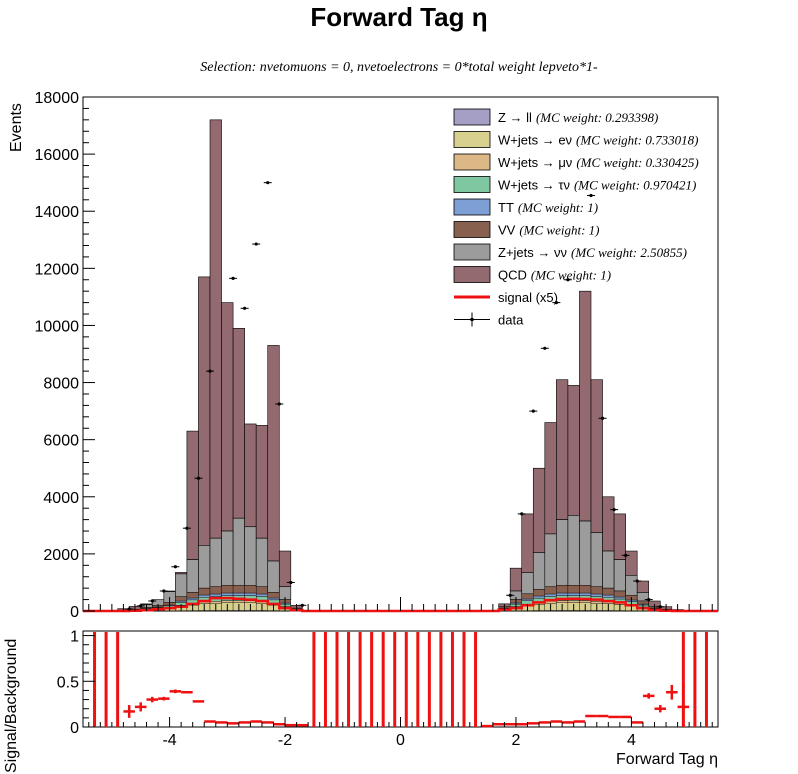  What do you see at coordinates (635, 185) in the screenshot?
I see `legend-weight: (MC weight: 0.970421)` at bounding box center [635, 185].